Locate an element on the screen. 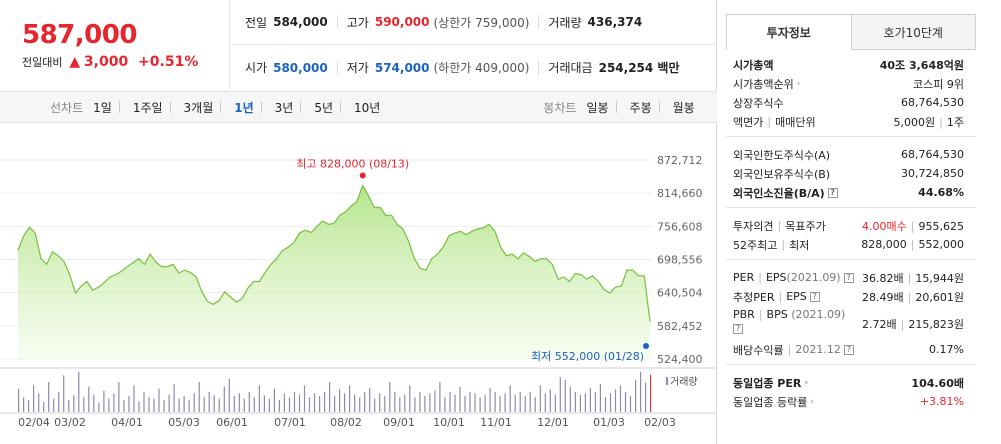  candle-chart-label: 봉차트 is located at coordinates (560, 107).